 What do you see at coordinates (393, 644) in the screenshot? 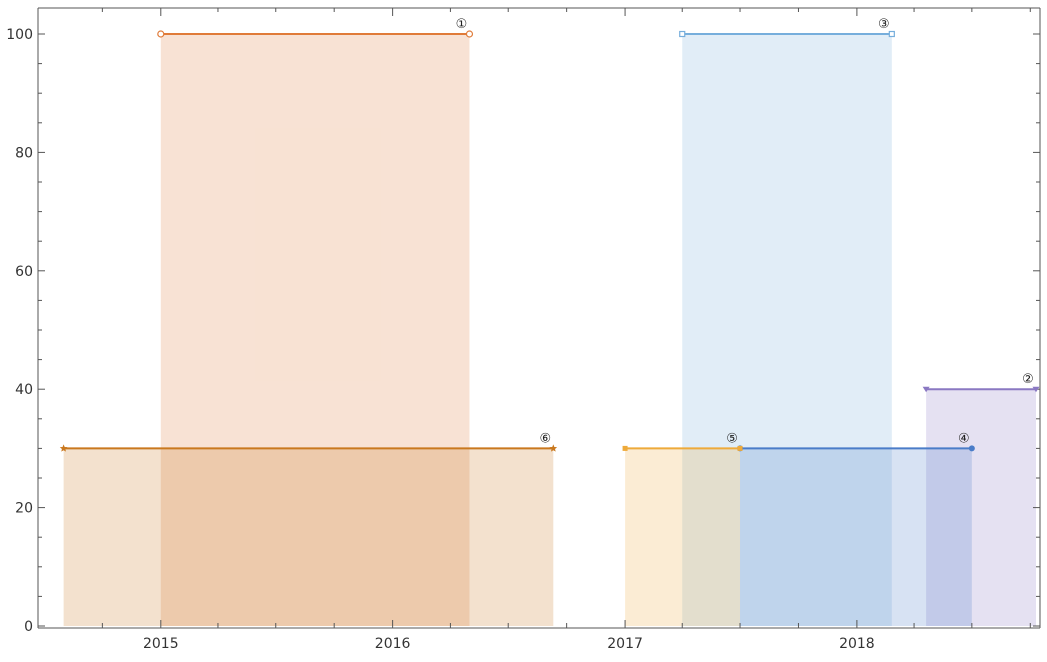
I see `x-tick-label-2016: 2016` at bounding box center [393, 644].